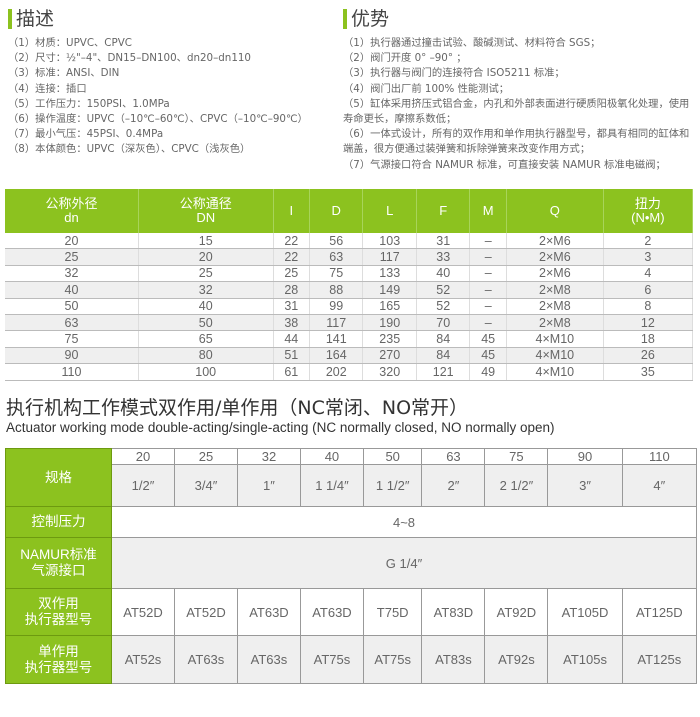 The height and width of the screenshot is (717, 700). What do you see at coordinates (426, 88) in the screenshot?
I see `advantage-item: （4）阀门出厂前 100% 性能测试；` at bounding box center [426, 88].